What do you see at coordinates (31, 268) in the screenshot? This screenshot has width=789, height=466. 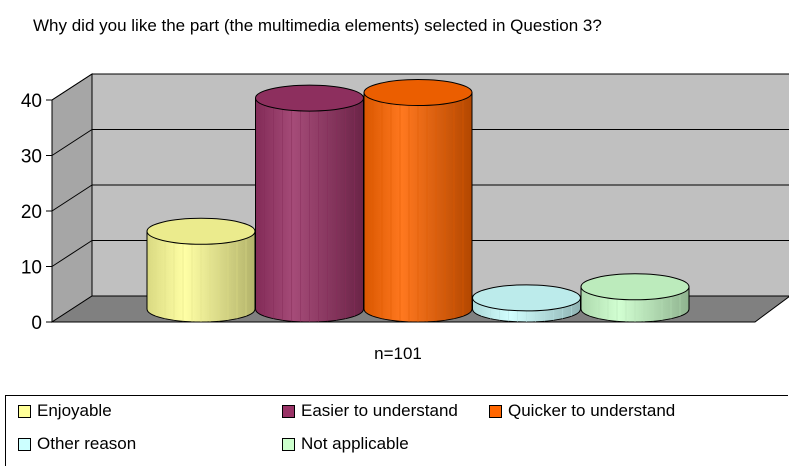 I see `y-tick-label: 10` at bounding box center [31, 268].